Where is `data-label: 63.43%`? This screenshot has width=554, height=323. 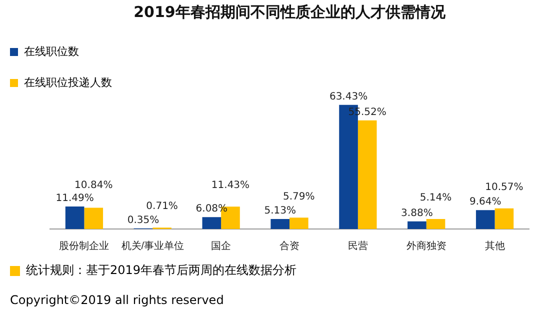
data-label: 63.43% is located at coordinates (348, 96).